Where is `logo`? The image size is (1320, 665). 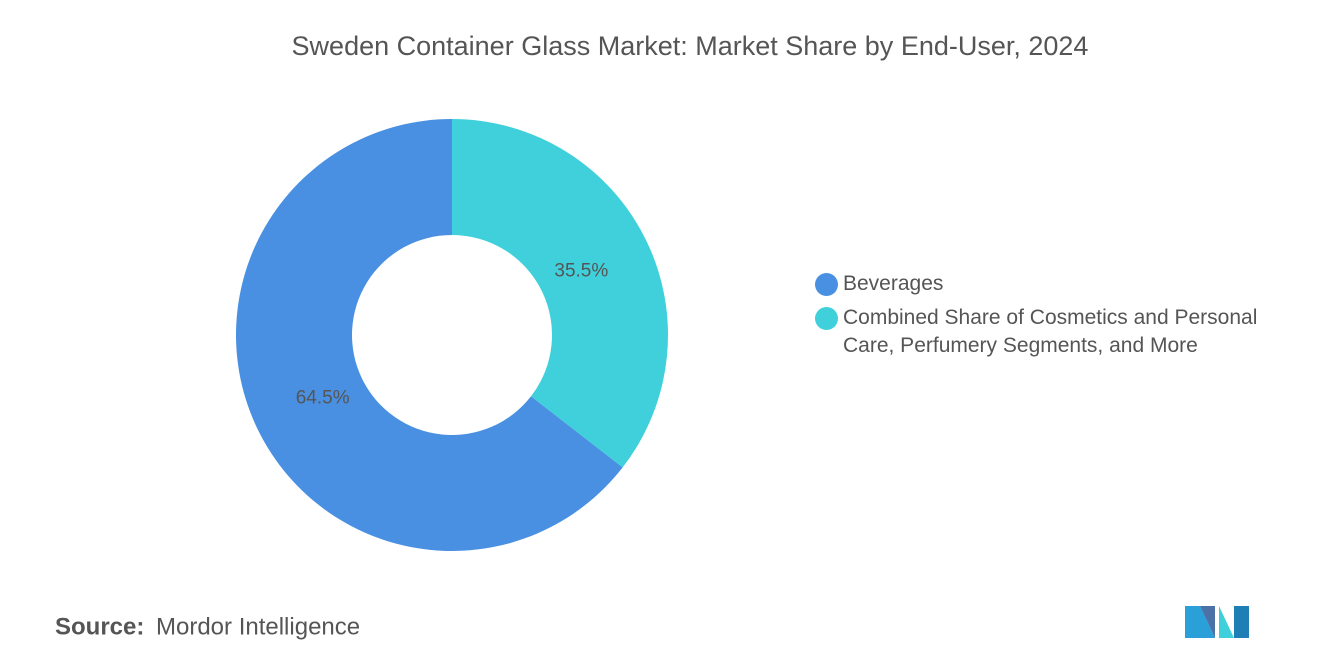 logo is located at coordinates (1217, 622).